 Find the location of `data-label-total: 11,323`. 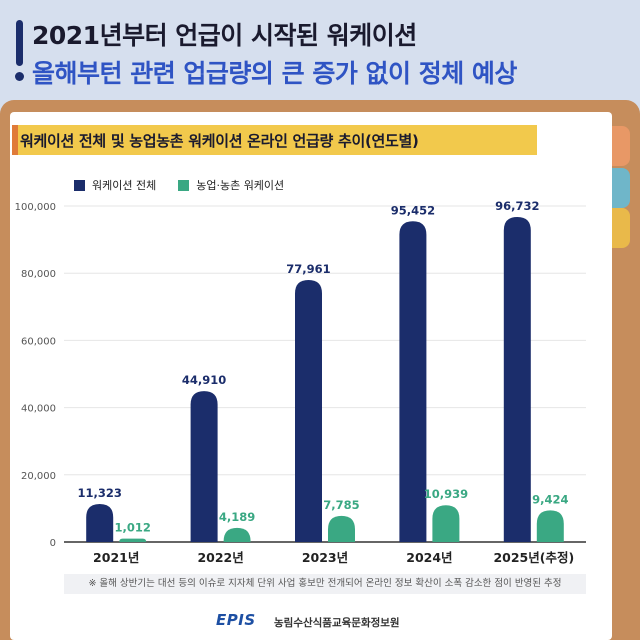

data-label-total: 11,323 is located at coordinates (100, 493).